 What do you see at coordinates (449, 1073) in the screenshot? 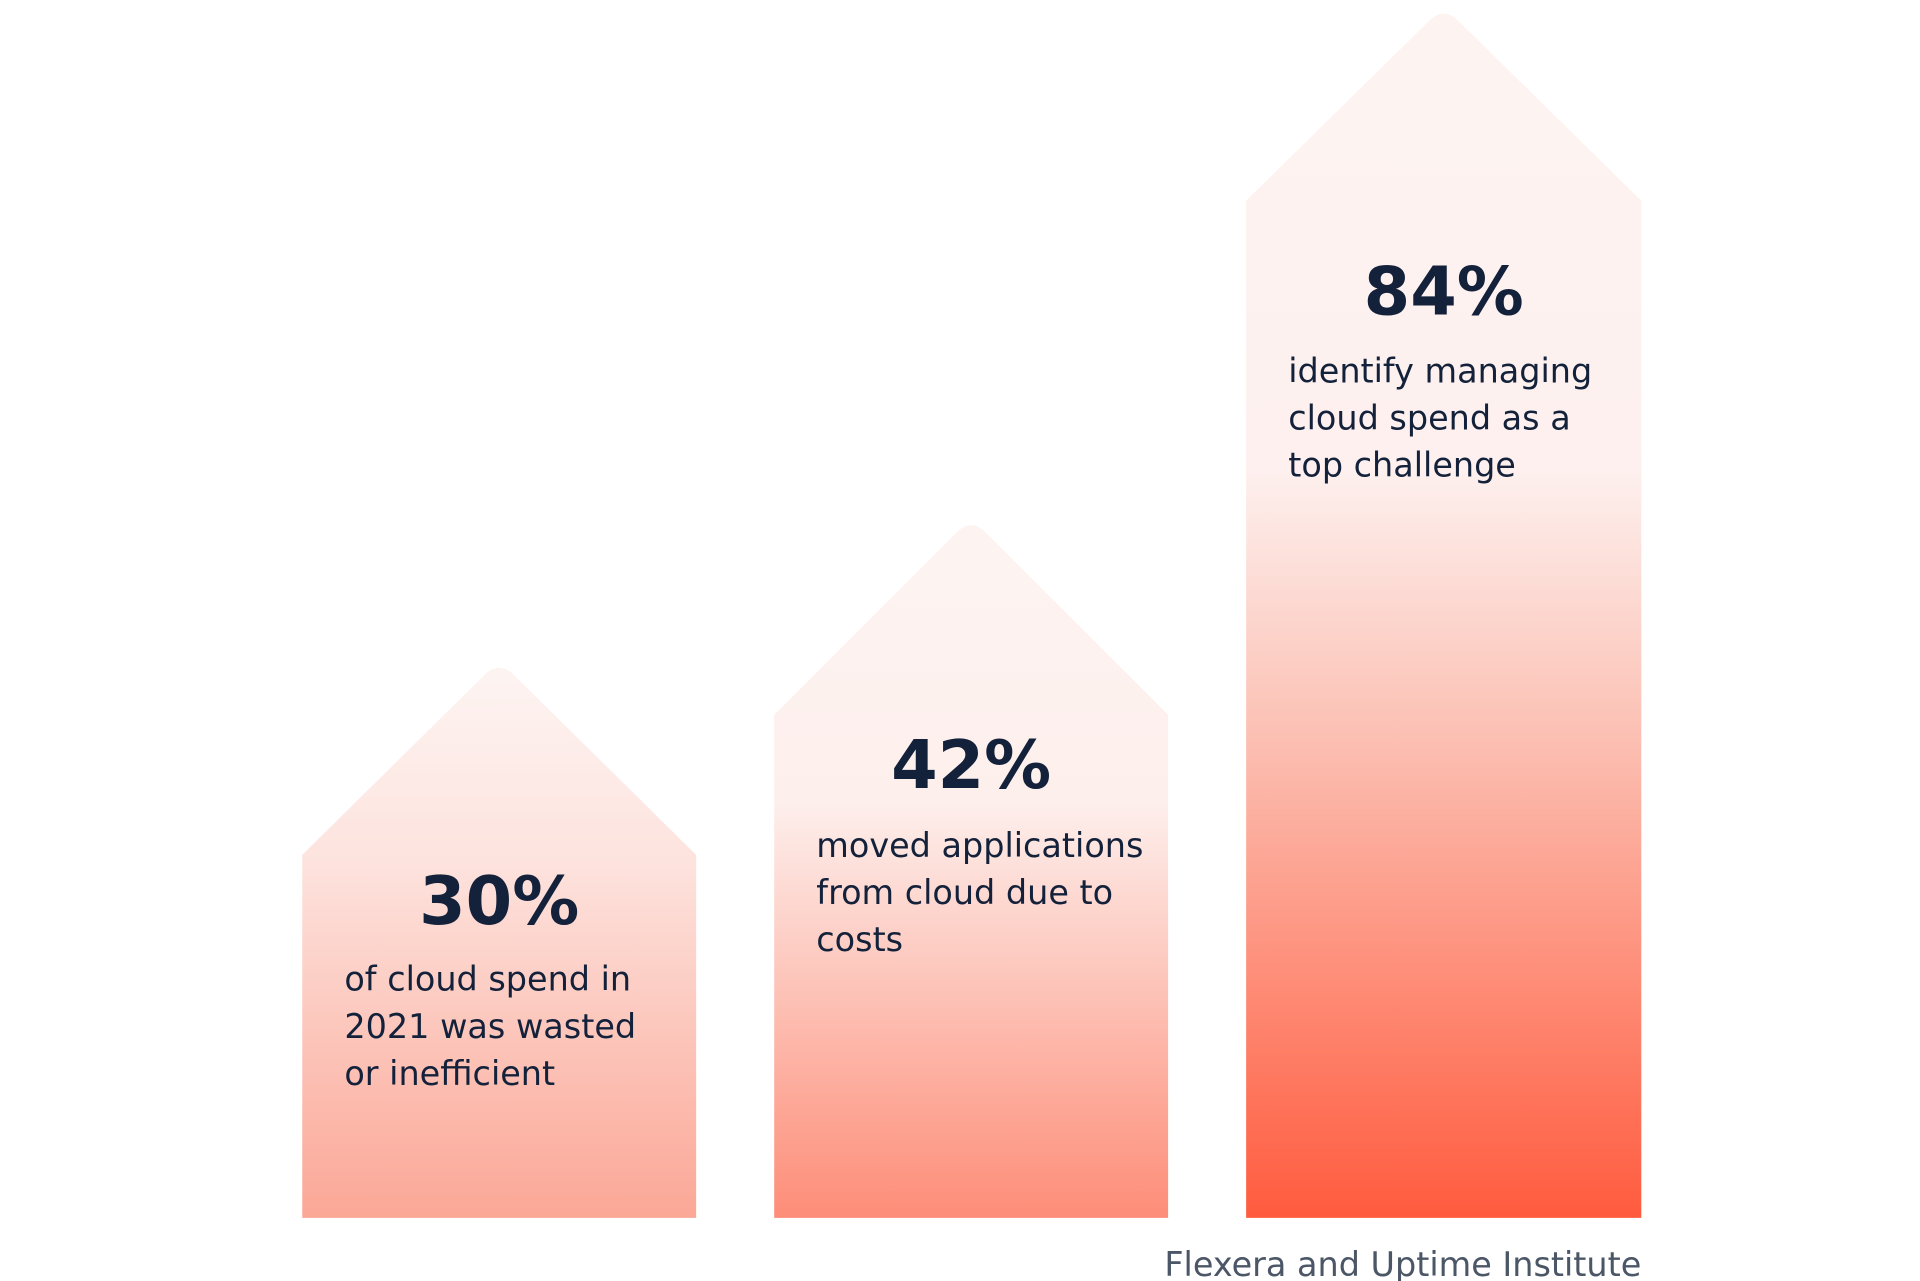
I see `stat-description: or inefficient` at bounding box center [449, 1073].